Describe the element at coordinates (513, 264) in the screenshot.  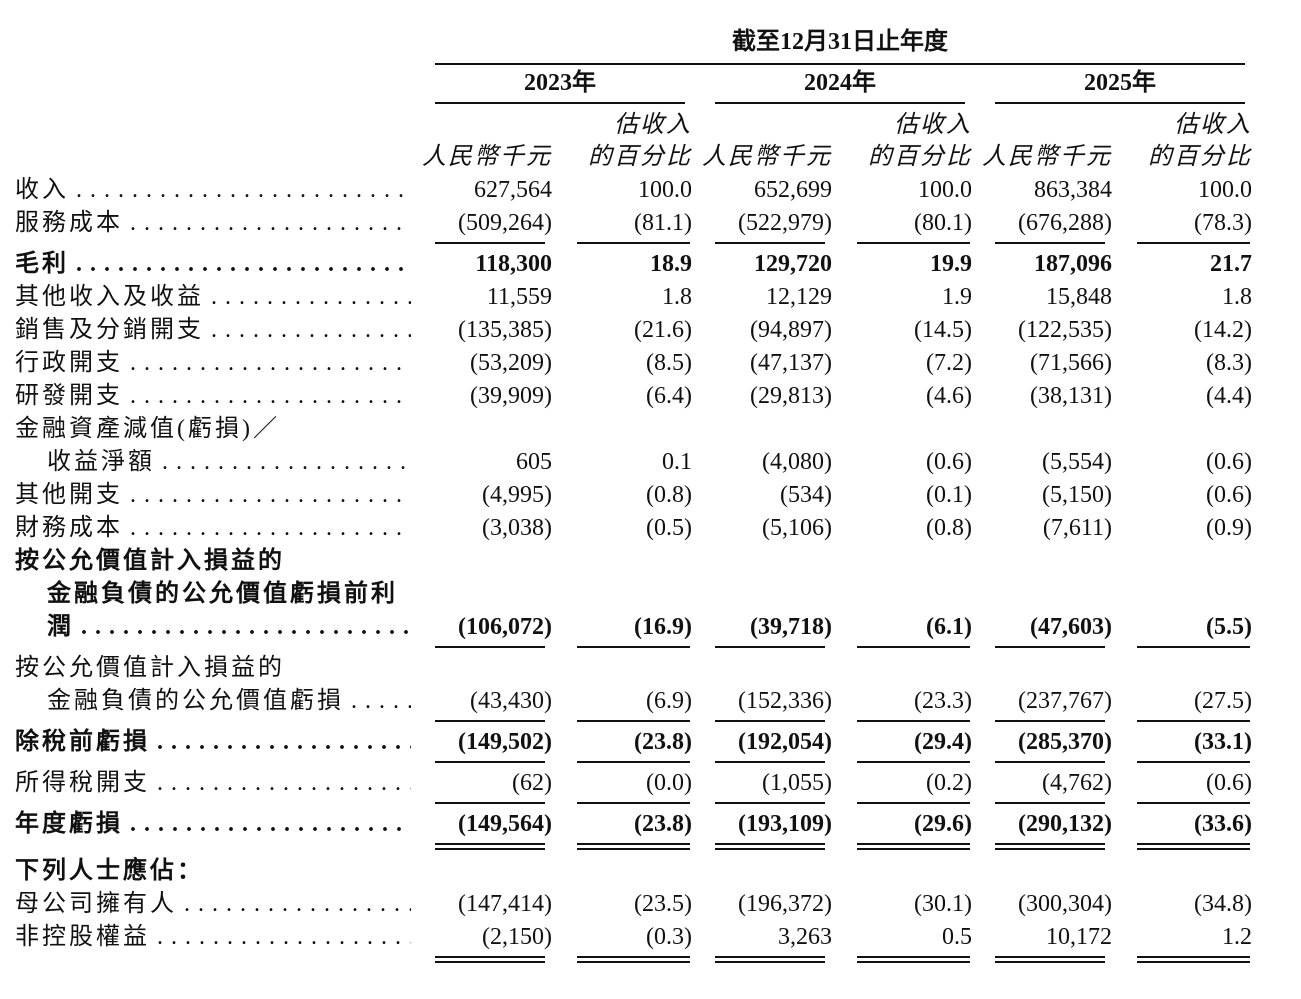
I see `cell-value: 118,300` at that location.